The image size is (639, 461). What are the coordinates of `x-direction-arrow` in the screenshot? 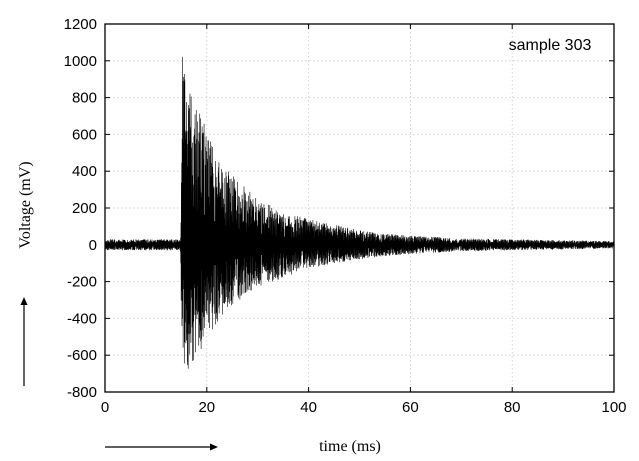 It's located at (161, 447).